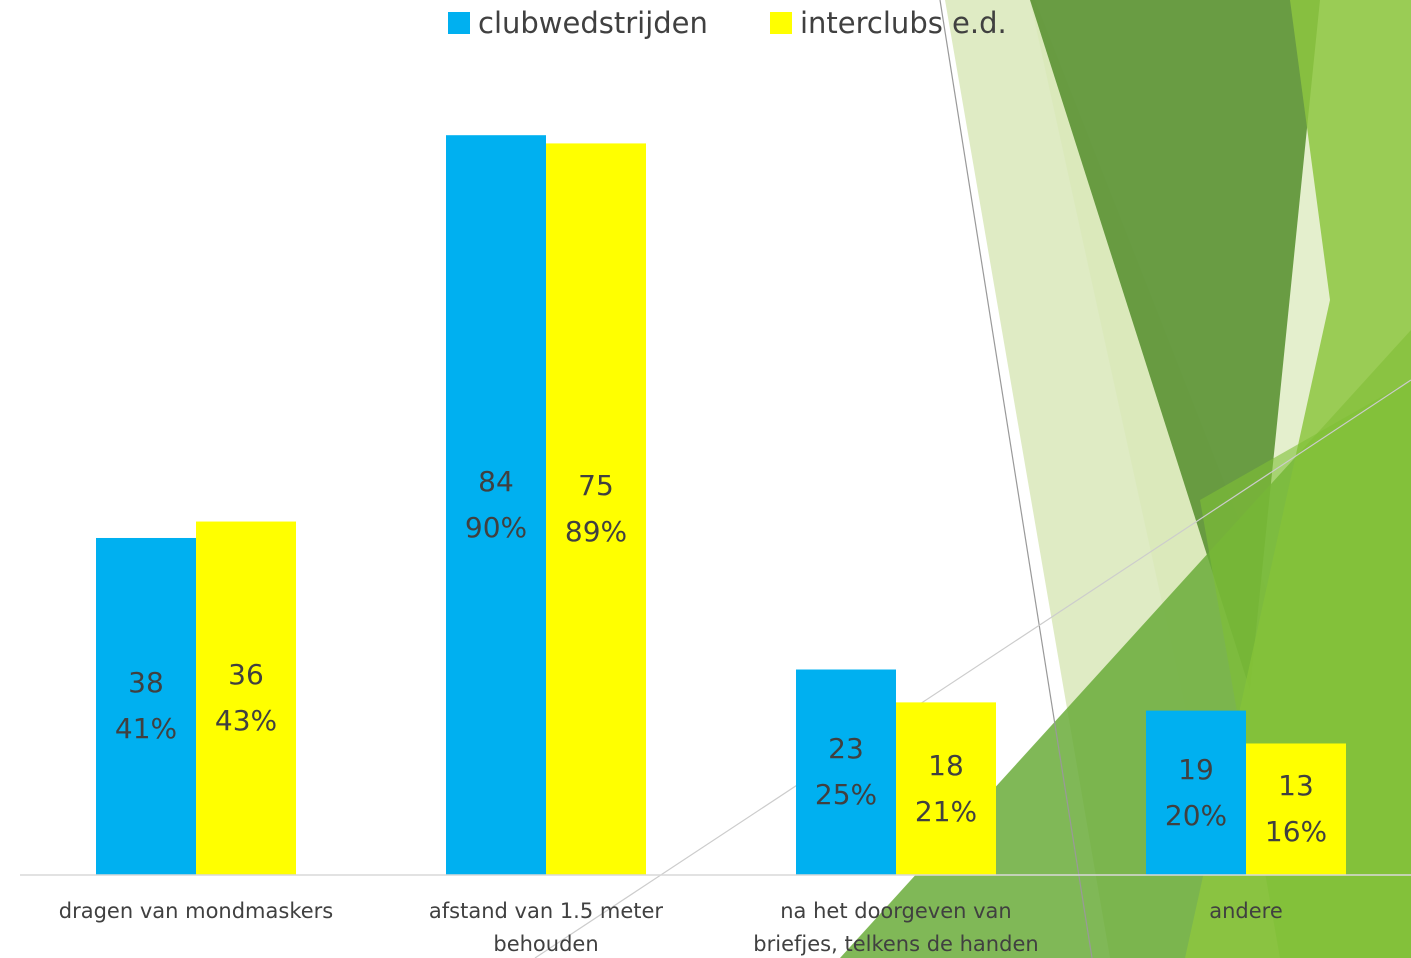 This screenshot has width=1411, height=958. Describe the element at coordinates (946, 765) in the screenshot. I see `count-label: 18` at that location.